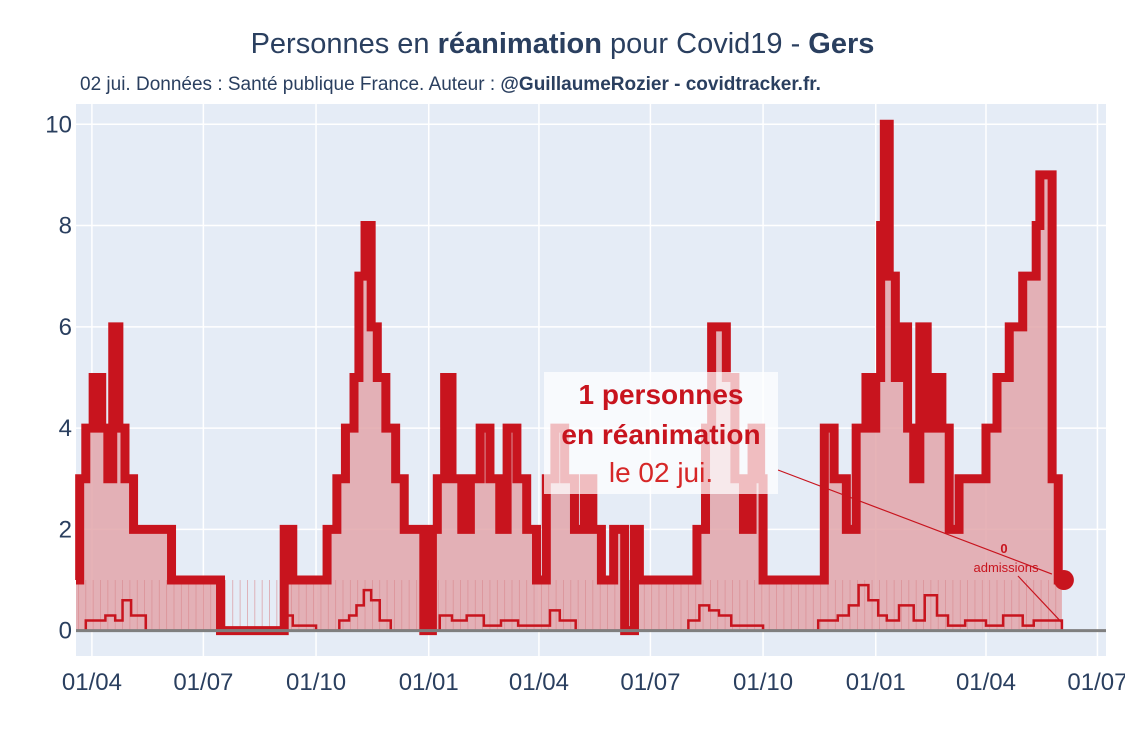 This screenshot has width=1125, height=750. Describe the element at coordinates (915, 522) in the screenshot. I see `annotation-arrow` at that location.